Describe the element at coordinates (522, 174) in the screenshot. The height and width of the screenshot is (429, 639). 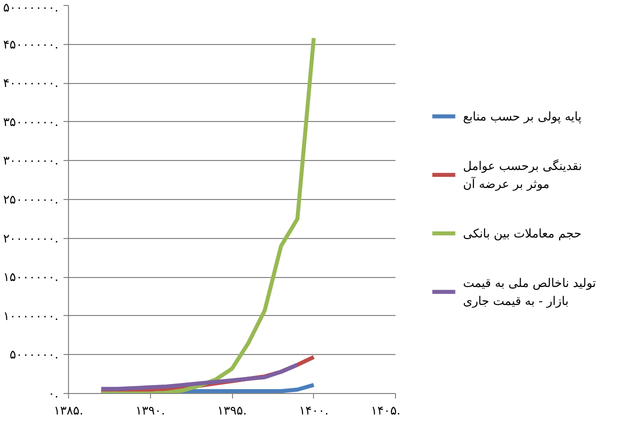
I see `legend-label: نقدینگی برحسب عوامل موثر بر عرضه آن` at that location.